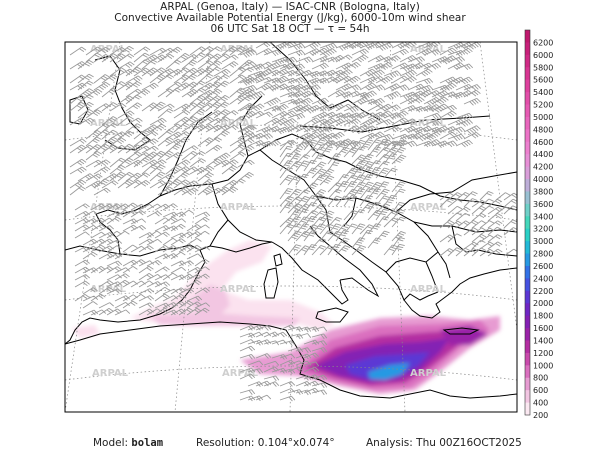 The image size is (600, 450). What do you see at coordinates (543, 266) in the screenshot?
I see `colorbar-label: 2600` at bounding box center [543, 266].